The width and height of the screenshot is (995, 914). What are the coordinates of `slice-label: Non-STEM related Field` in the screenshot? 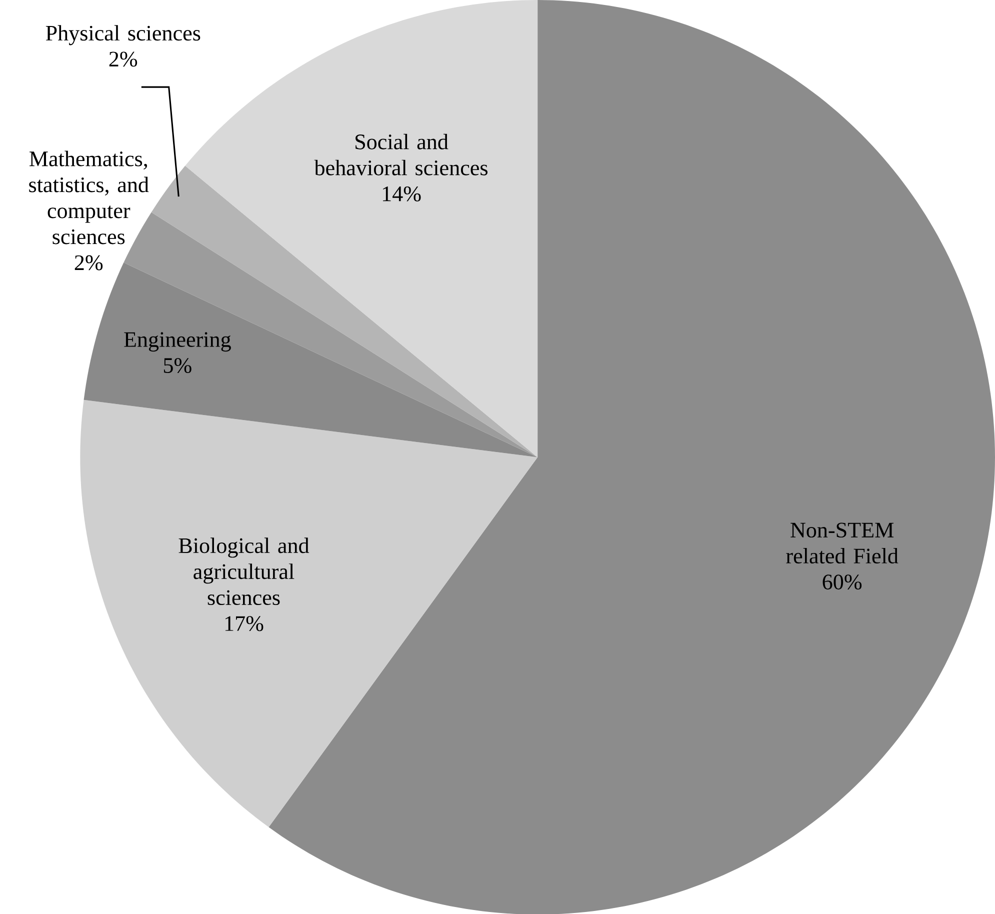 It's located at (842, 543).